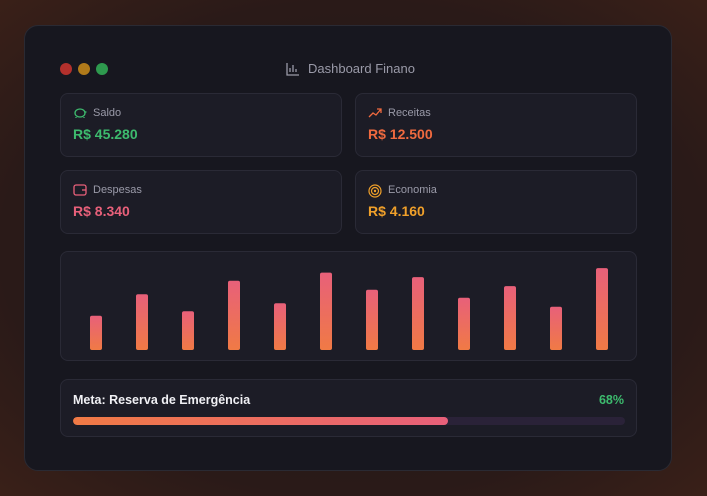 Image resolution: width=707 pixels, height=496 pixels. Describe the element at coordinates (201, 202) in the screenshot. I see `card: Despesas R$ 8.340` at that location.